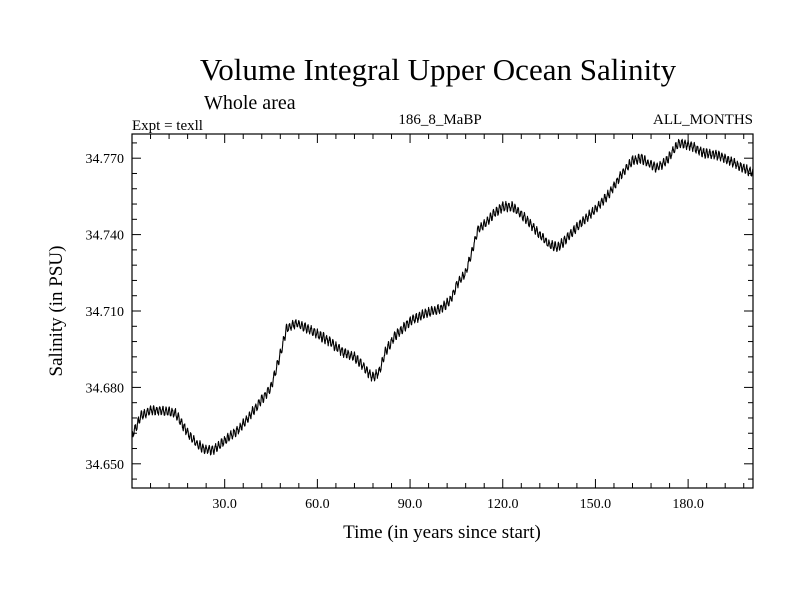 This screenshot has height=600, width=800. What do you see at coordinates (105, 312) in the screenshot?
I see `y-tick-label: 34.710` at bounding box center [105, 312].